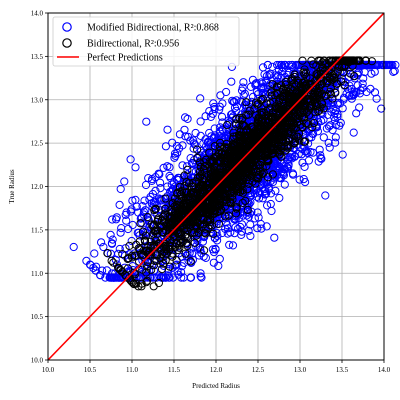 Image resolution: width=400 pixels, height=400 pixels. I want to click on legend-marker-bidirectional, so click(67, 43).